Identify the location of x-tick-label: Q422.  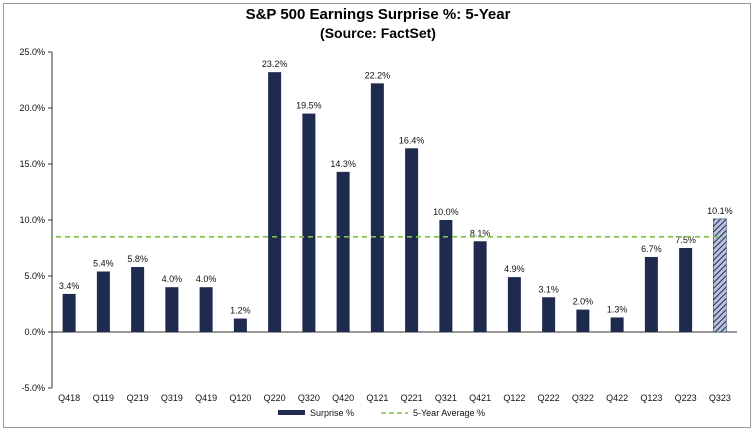
(617, 398).